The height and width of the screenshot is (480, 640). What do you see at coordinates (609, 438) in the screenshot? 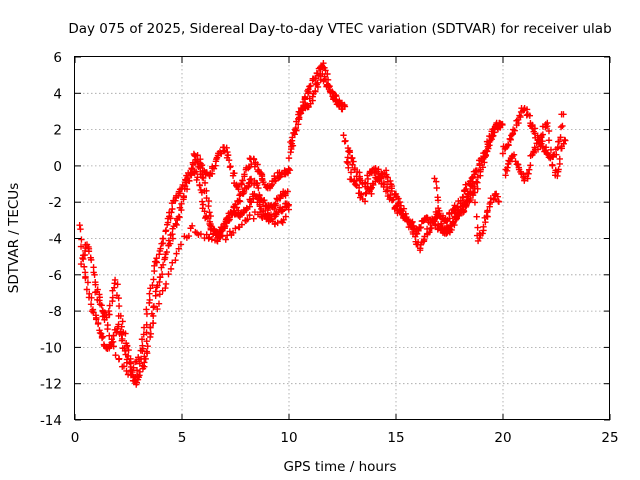
I see `x-tick-label: 25` at bounding box center [609, 438].